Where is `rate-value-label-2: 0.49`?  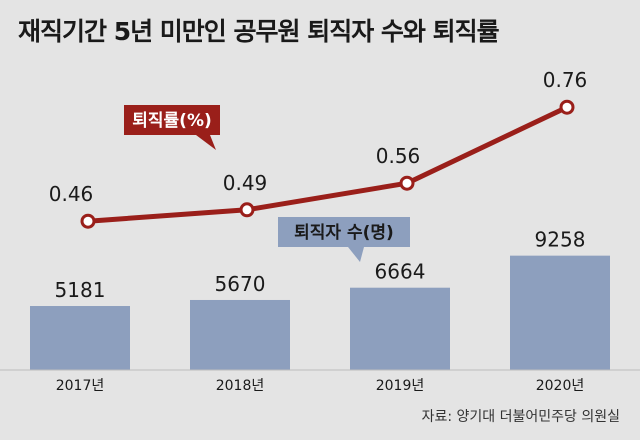 rate-value-label-2: 0.49 is located at coordinates (245, 183).